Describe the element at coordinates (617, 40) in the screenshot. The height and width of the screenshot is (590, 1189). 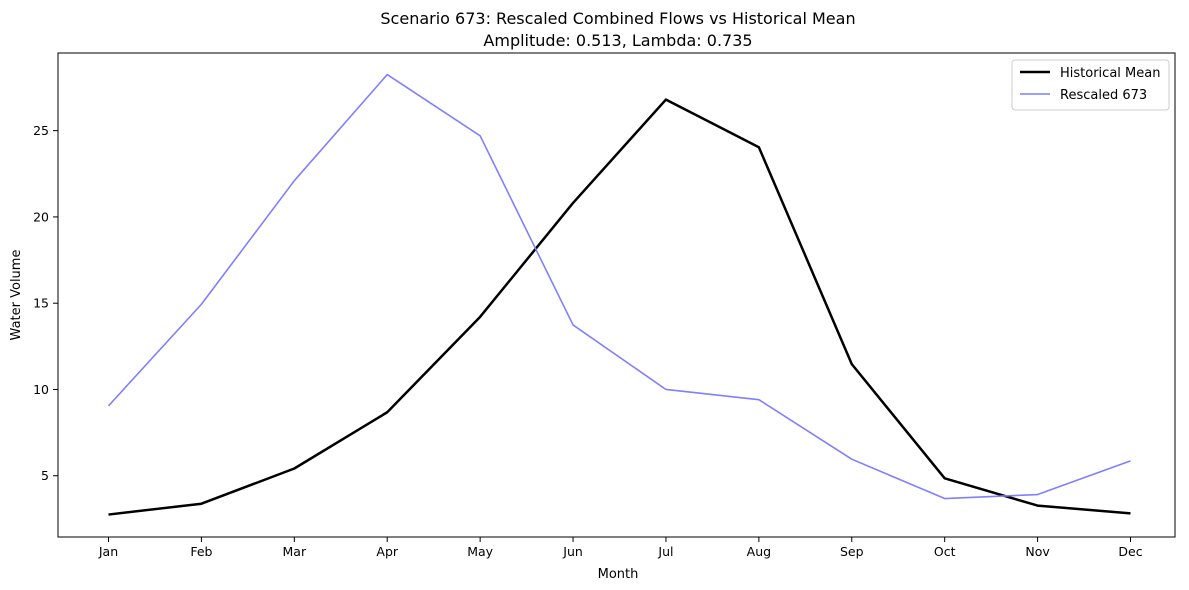
I see `chart-subtitle: Amplitude: 0.513, Lambda: 0.735` at that location.